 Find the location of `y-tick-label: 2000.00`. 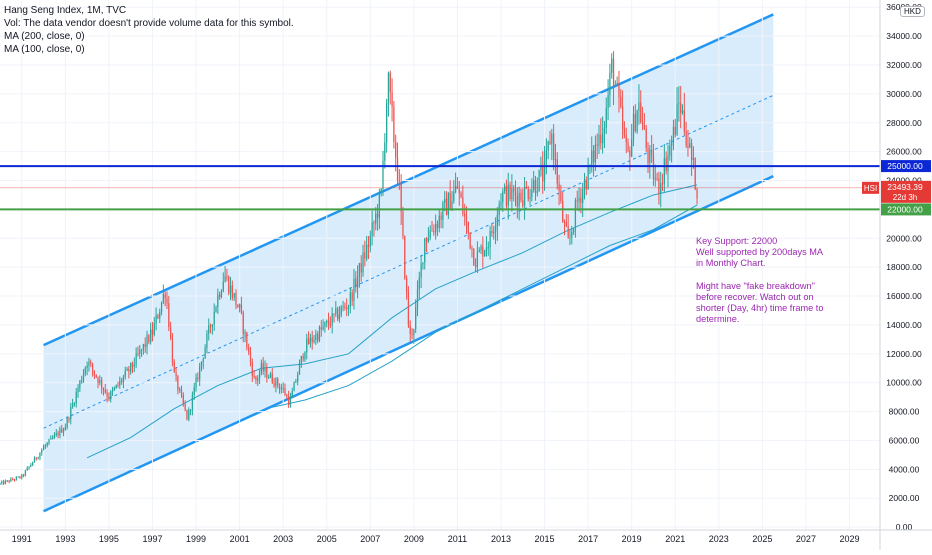

y-tick-label: 2000.00 is located at coordinates (904, 498).